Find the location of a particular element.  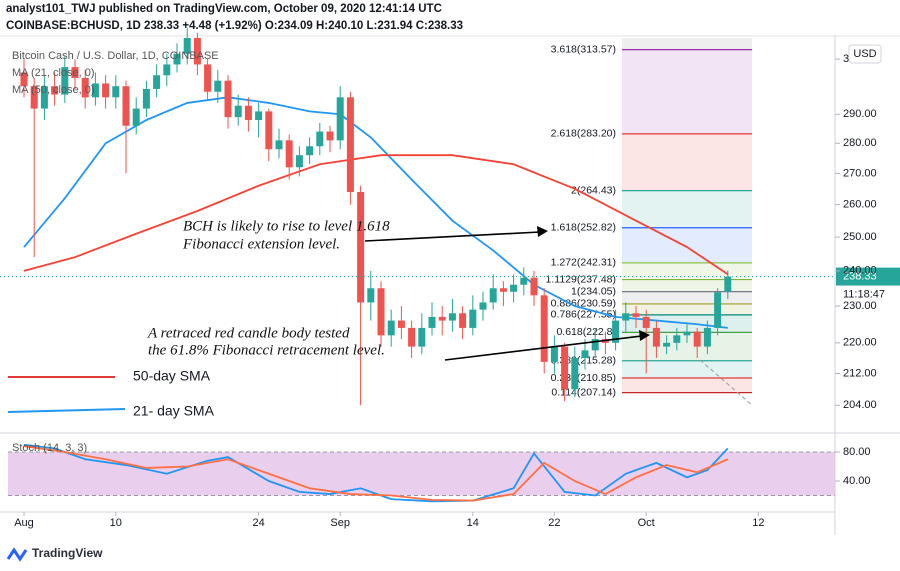

x-tick-label: 22 is located at coordinates (554, 523).